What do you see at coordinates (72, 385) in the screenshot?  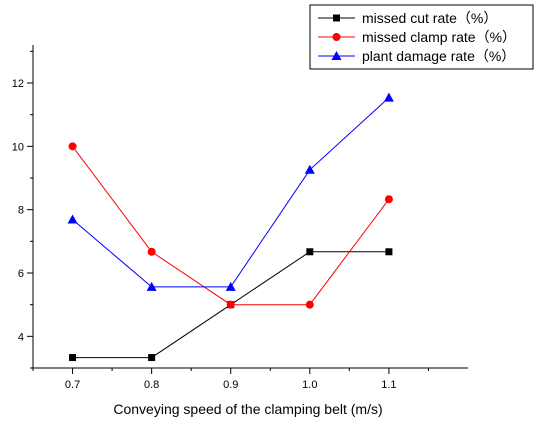 I see `x-tick-label: 0.7` at bounding box center [72, 385].